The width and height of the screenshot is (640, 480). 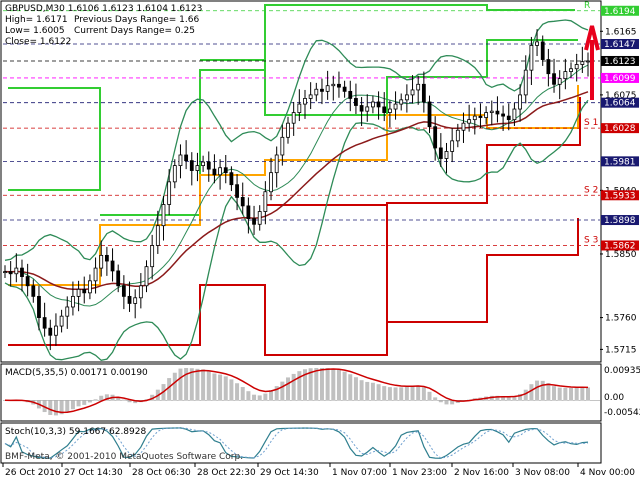 What do you see at coordinates (620, 45) in the screenshot?
I see `level-tag-text-1: 1.6147` at bounding box center [620, 45].